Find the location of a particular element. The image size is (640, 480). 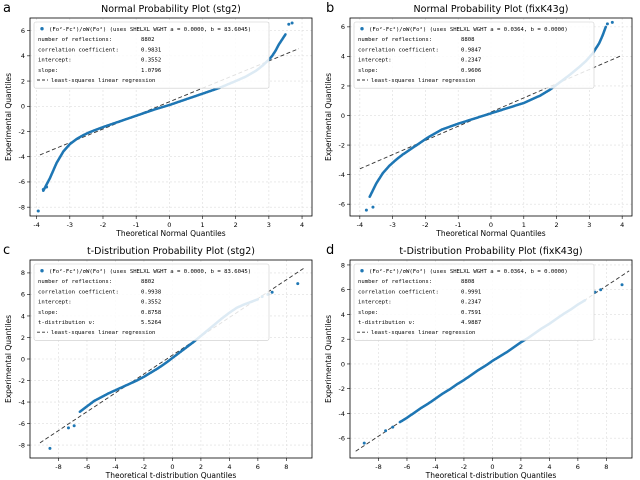

panel-label: c is located at coordinates (6, 250).